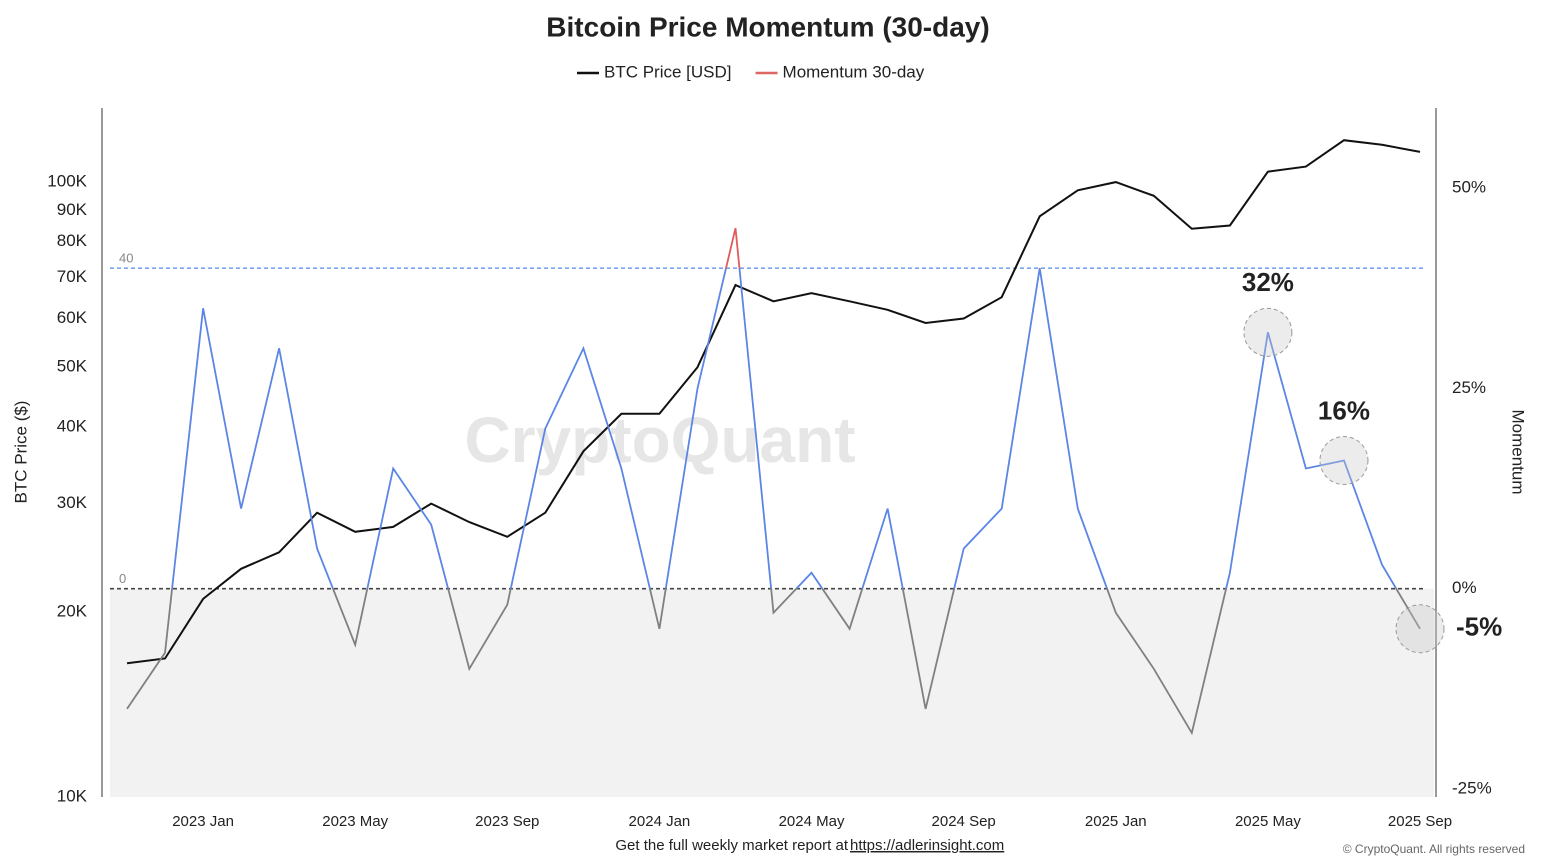 The height and width of the screenshot is (866, 1564). I want to click on legend-label: Momentum 30-day, so click(854, 71).